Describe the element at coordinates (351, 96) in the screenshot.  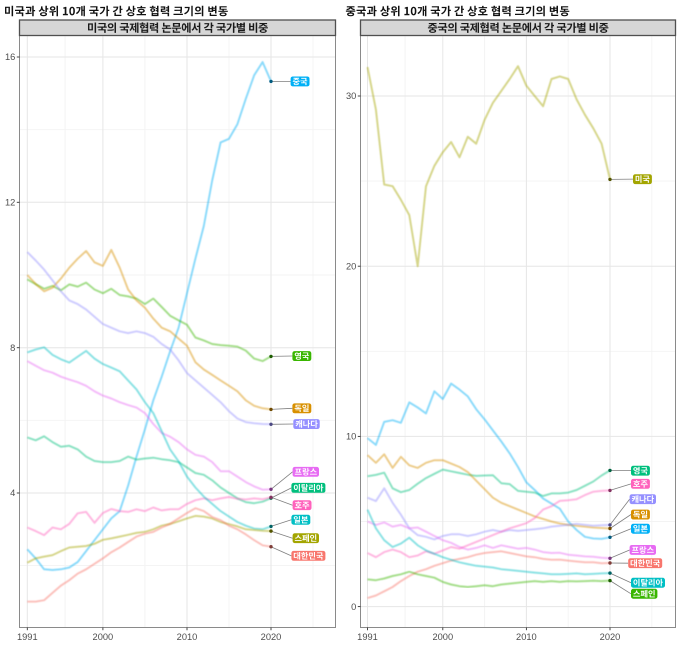
I see `svg-text: 30` at that location.